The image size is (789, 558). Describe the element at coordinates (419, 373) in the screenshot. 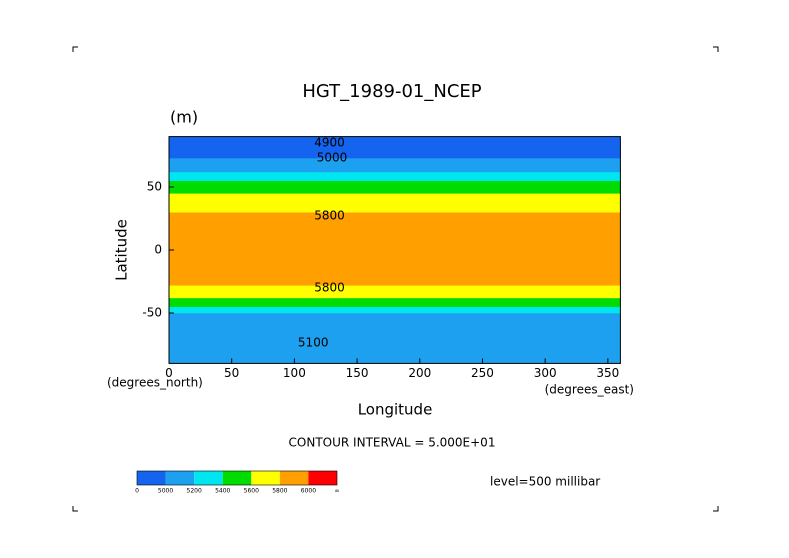

I see `x-tick-label: 200` at that location.